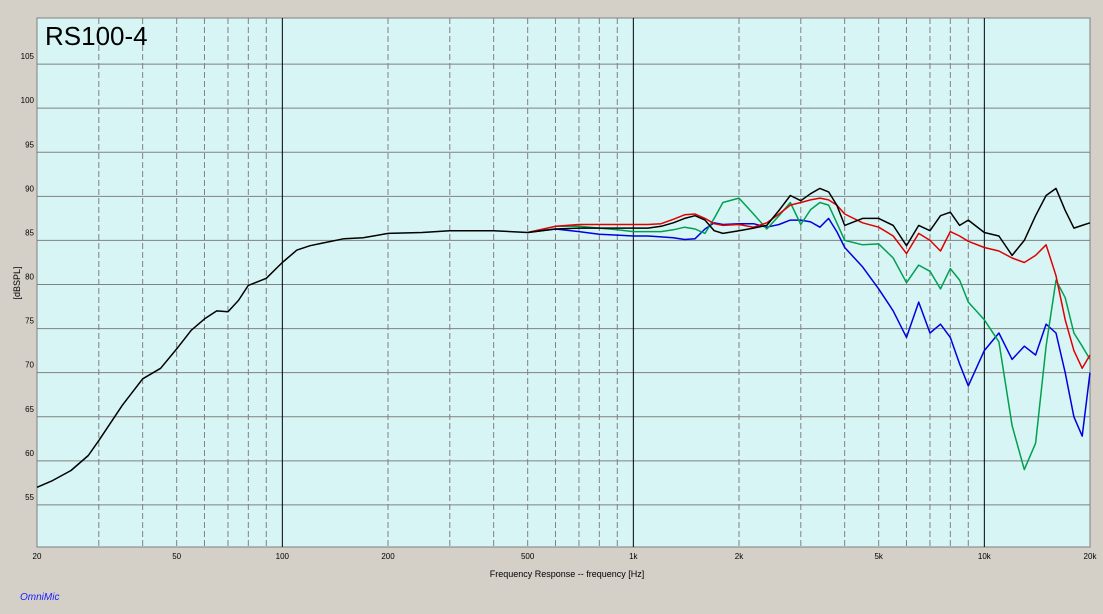 This screenshot has width=1103, height=614. What do you see at coordinates (29, 409) in the screenshot?
I see `y-tick-label: 65` at bounding box center [29, 409].